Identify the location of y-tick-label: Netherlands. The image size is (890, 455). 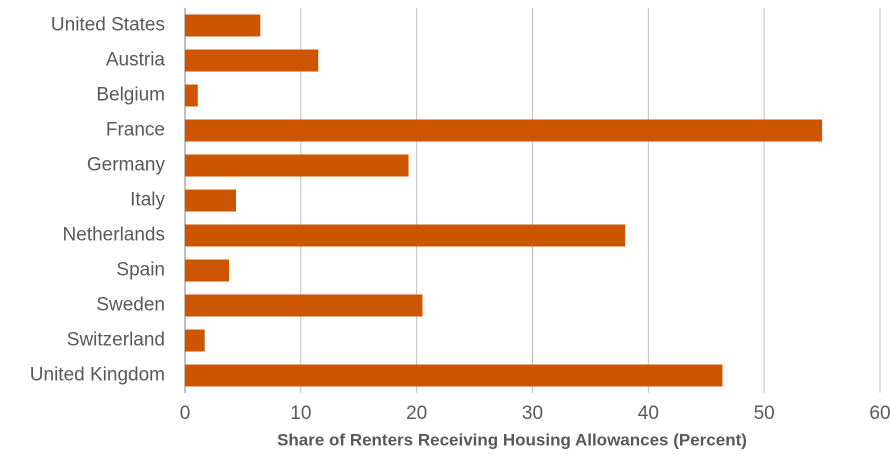
(114, 235).